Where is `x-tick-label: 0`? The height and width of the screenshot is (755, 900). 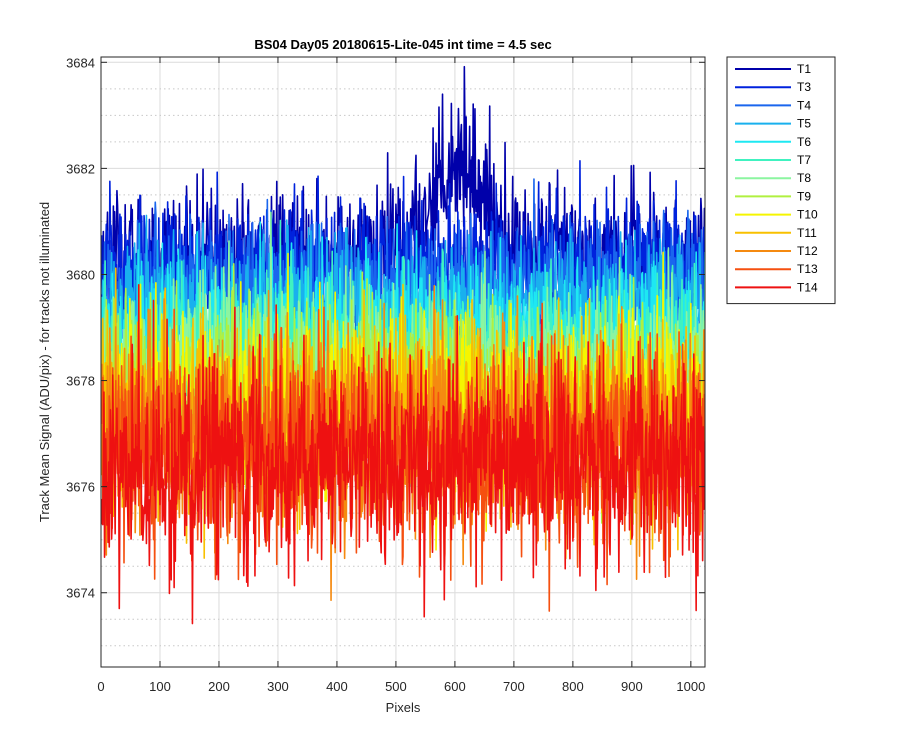 x-tick-label: 0 is located at coordinates (100, 686).